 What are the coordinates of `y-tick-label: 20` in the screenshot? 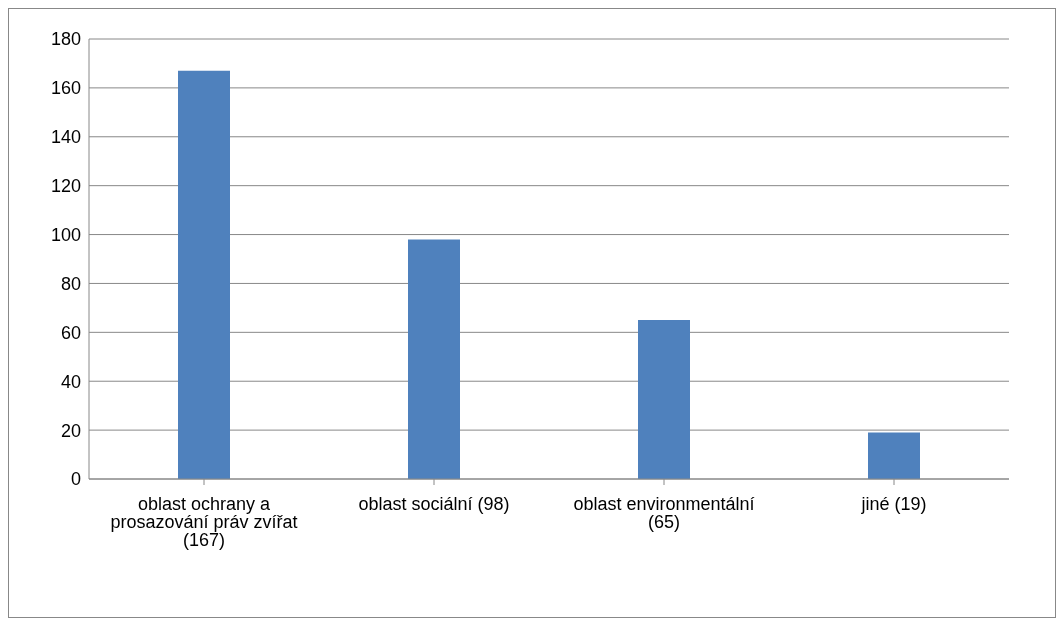 It's located at (70, 430).